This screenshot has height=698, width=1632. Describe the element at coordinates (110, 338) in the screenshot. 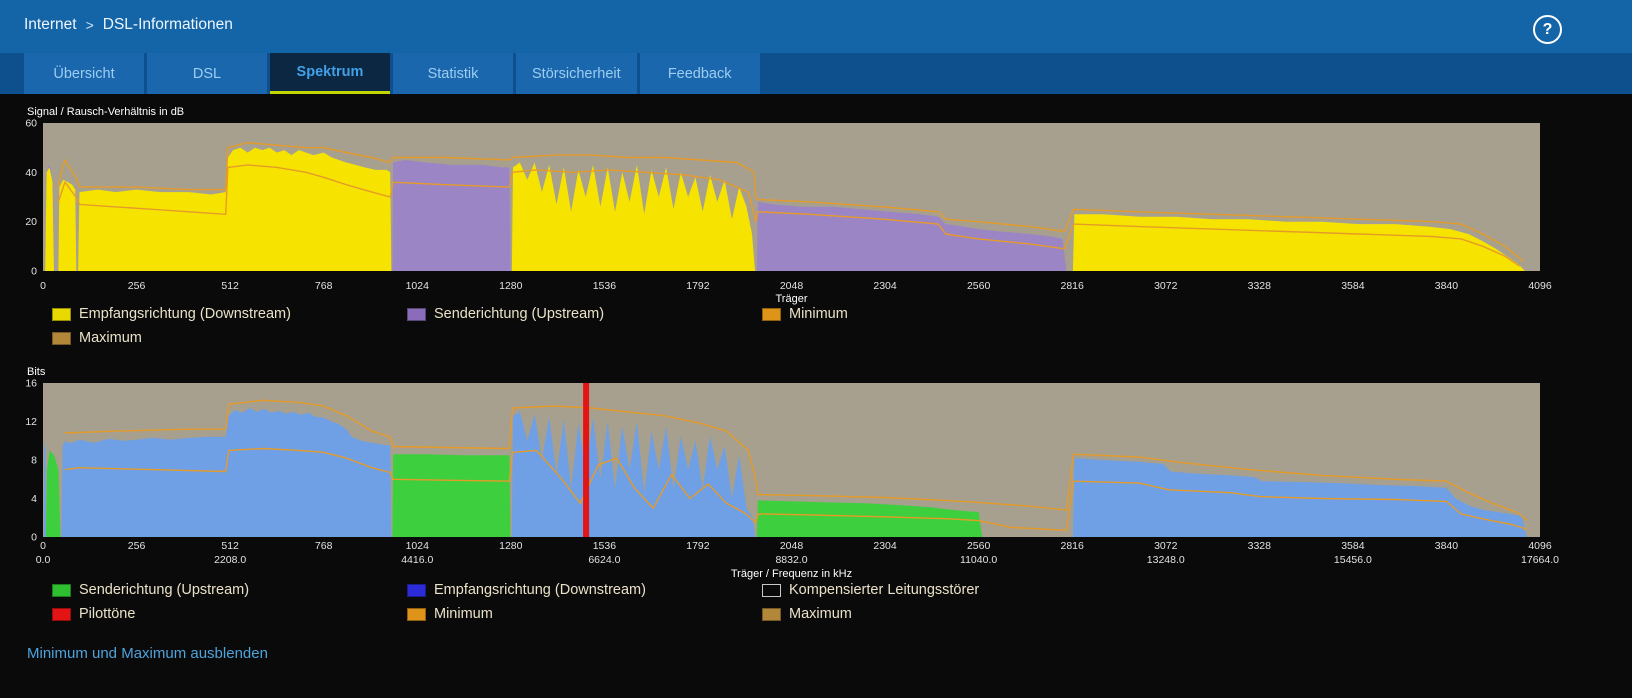

I see `legend-label: Maximum` at that location.